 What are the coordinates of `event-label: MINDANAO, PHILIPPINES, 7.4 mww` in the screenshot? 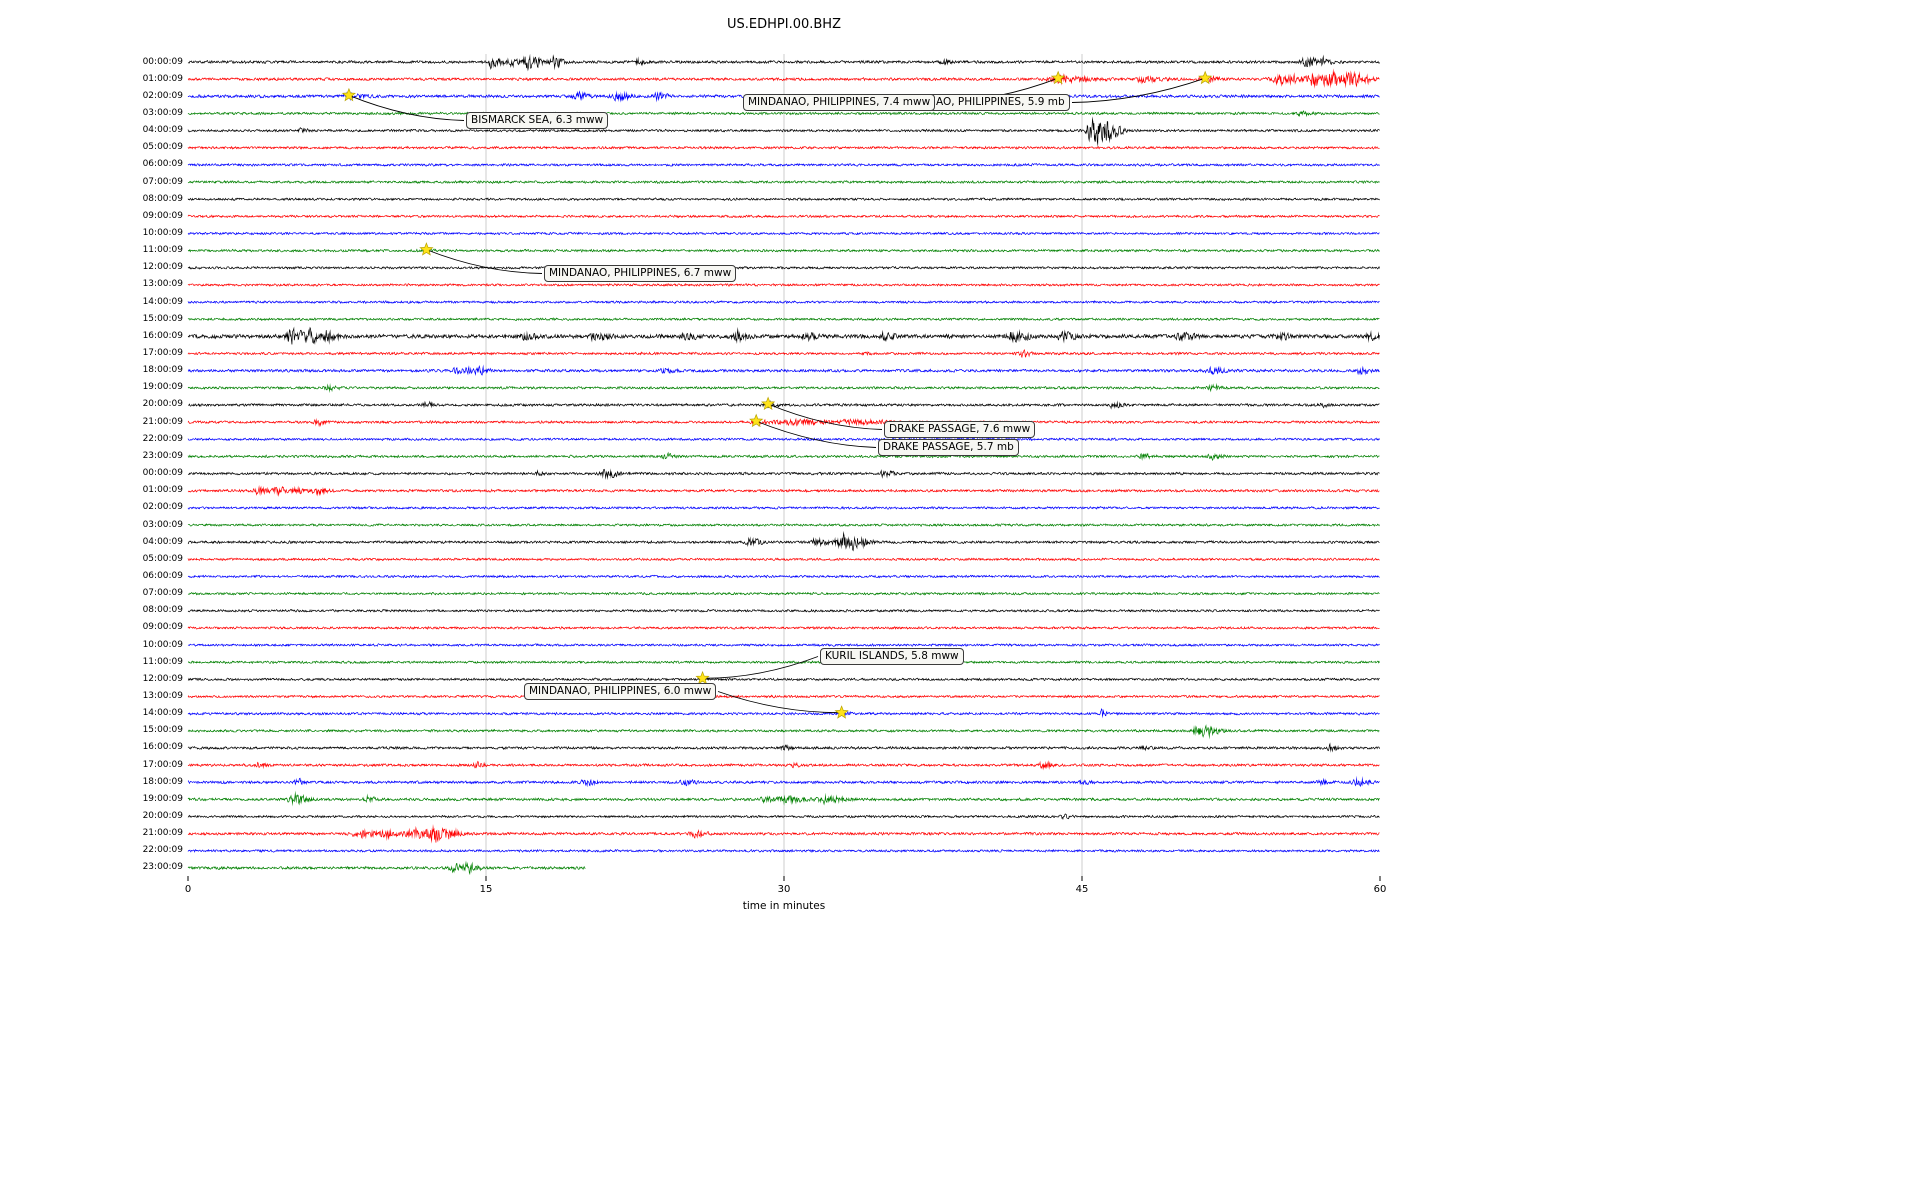 It's located at (839, 102).